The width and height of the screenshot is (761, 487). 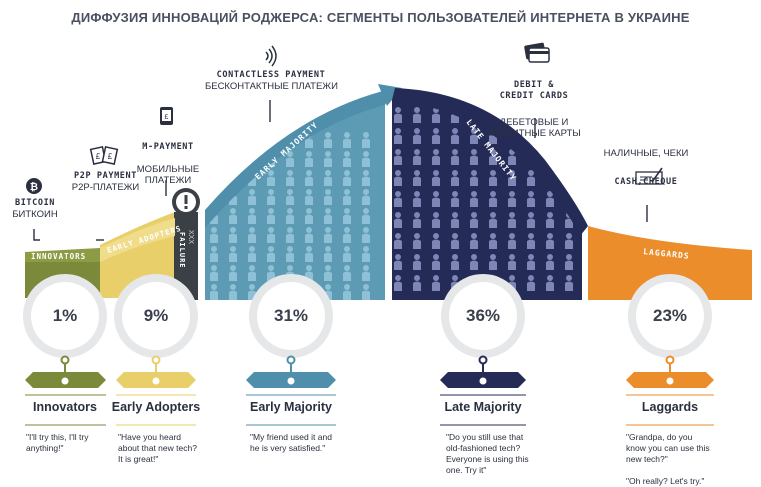 What do you see at coordinates (137, 240) in the screenshot?
I see `early-adopters-band` at bounding box center [137, 240].